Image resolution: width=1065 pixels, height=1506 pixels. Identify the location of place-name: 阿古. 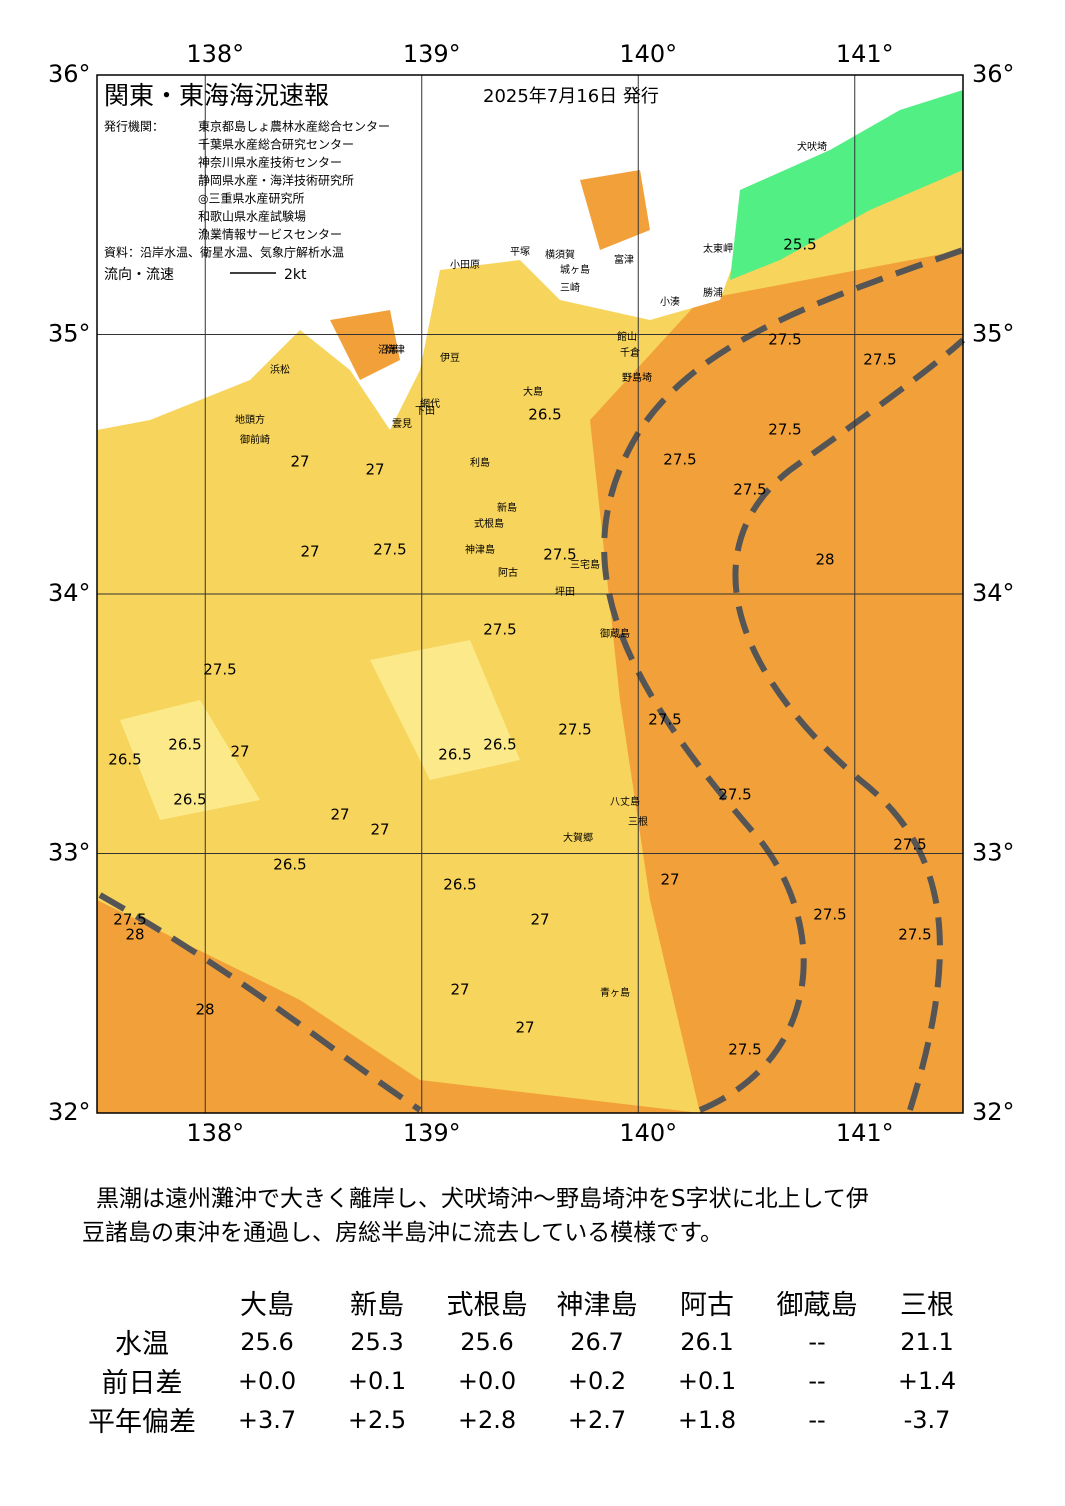
(508, 572).